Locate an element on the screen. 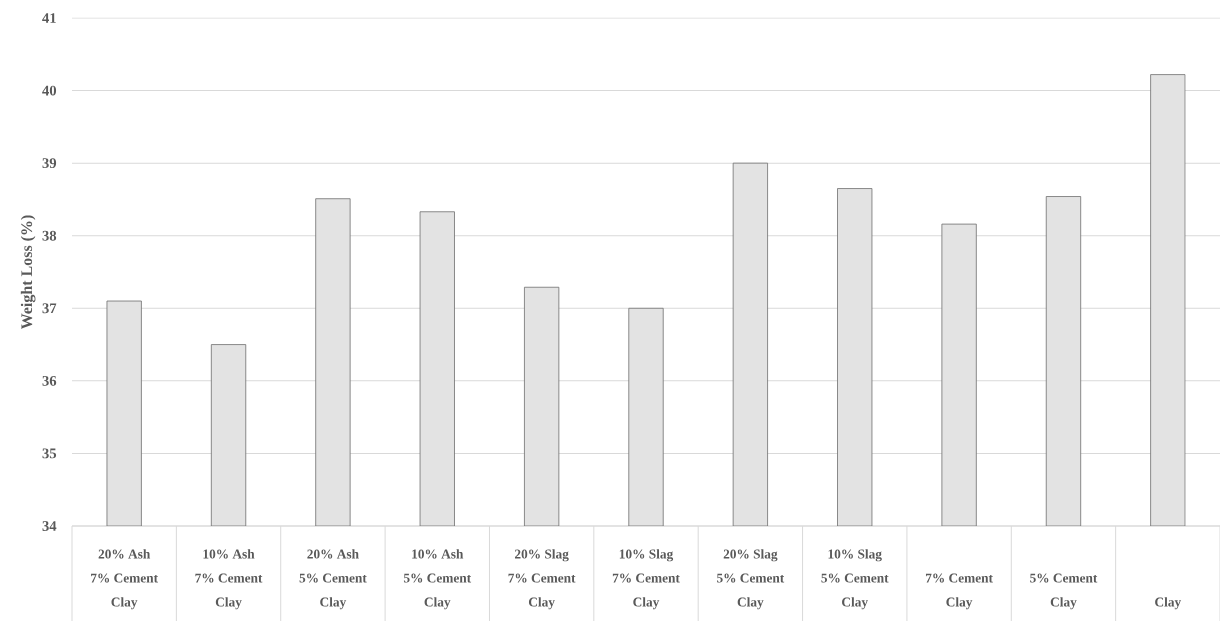 The height and width of the screenshot is (621, 1220). y-tick-label: 34 is located at coordinates (49, 526).